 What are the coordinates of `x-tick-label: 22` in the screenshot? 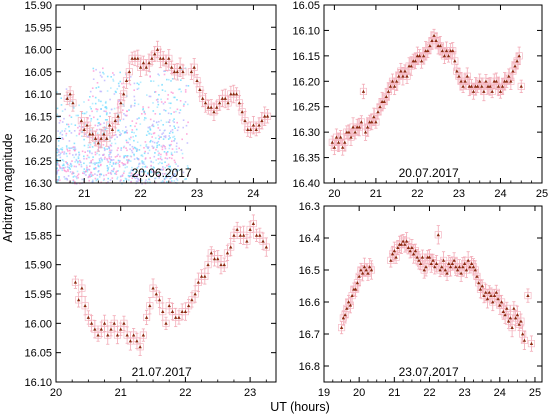 It's located at (429, 393).